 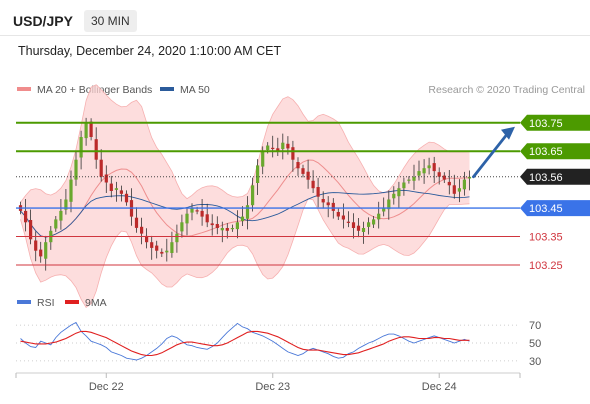 I want to click on forecast-arrow-head, so click(x=508, y=133).